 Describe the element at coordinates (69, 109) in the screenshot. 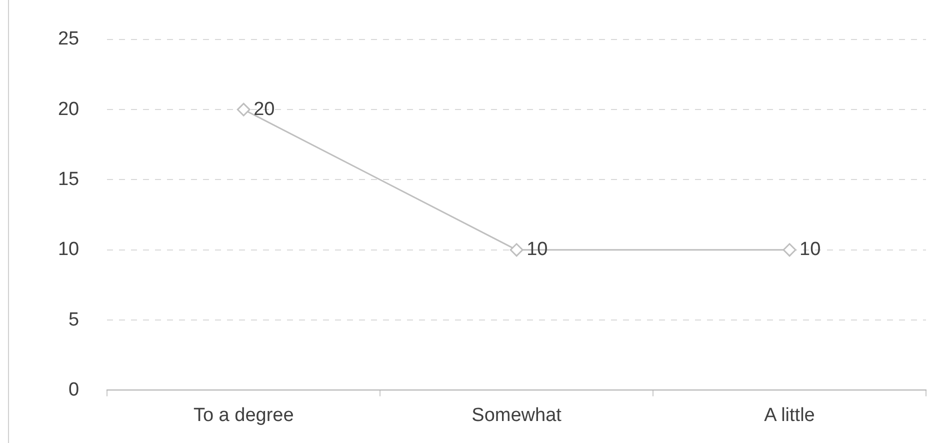

I see `y-tick-label: 20` at that location.